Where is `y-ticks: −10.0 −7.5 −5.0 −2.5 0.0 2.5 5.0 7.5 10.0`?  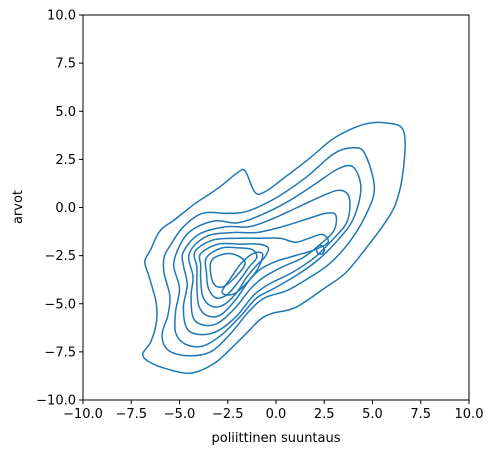
y-ticks: −10.0 −7.5 −5.0 −2.5 0.0 2.5 5.0 7.5 10.0 is located at coordinates (59, 209).